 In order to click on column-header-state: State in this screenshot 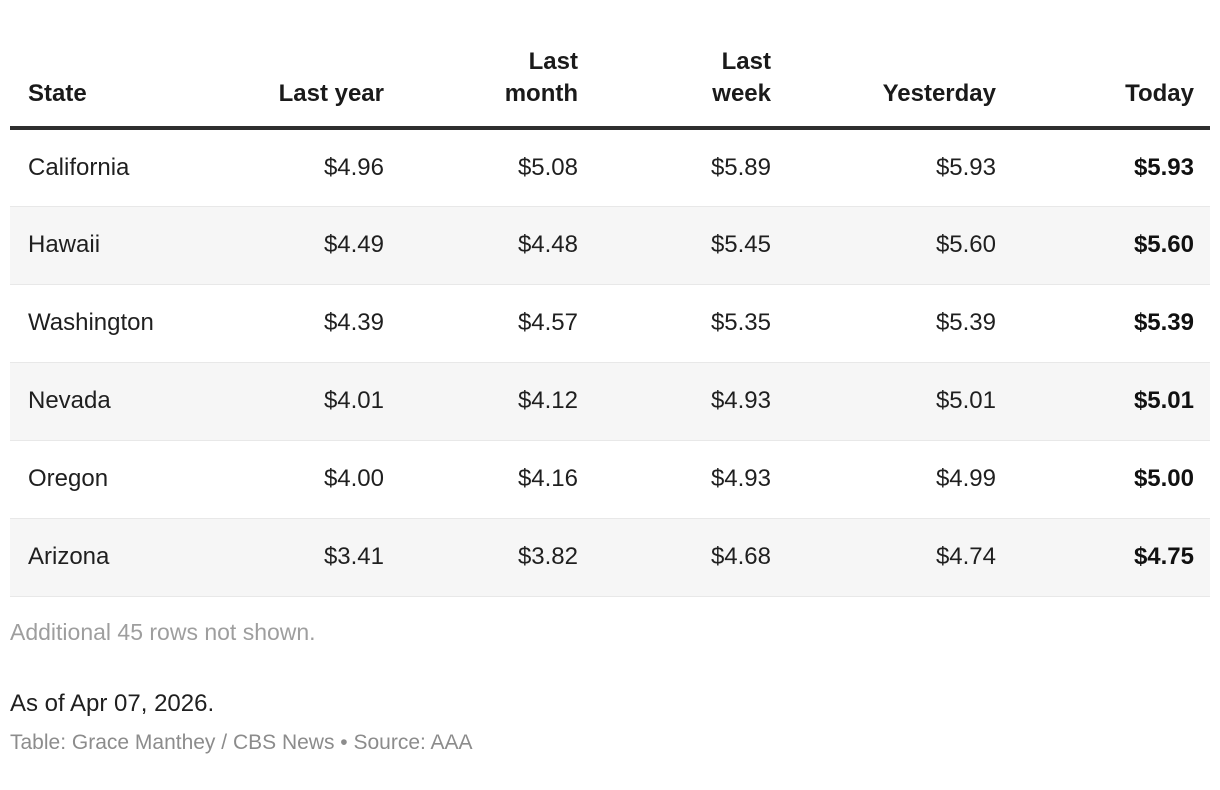, I will do `click(105, 88)`.